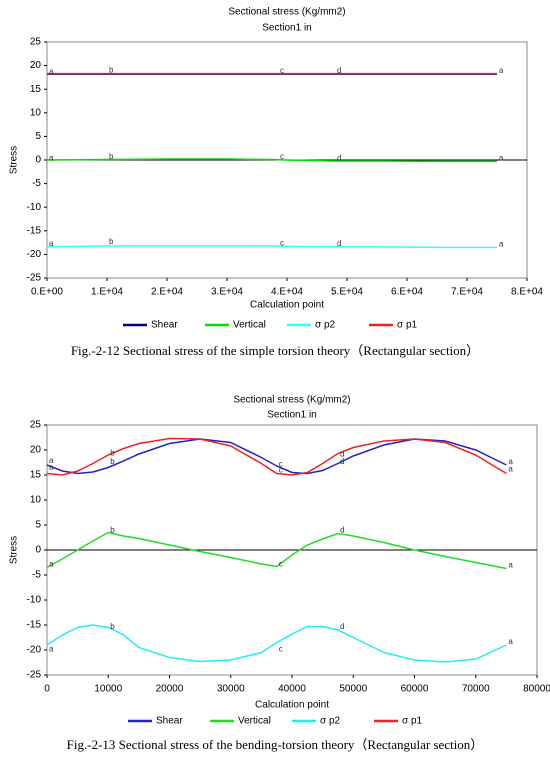  What do you see at coordinates (467, 292) in the screenshot?
I see `x-tick-label: 7.E+04` at bounding box center [467, 292].